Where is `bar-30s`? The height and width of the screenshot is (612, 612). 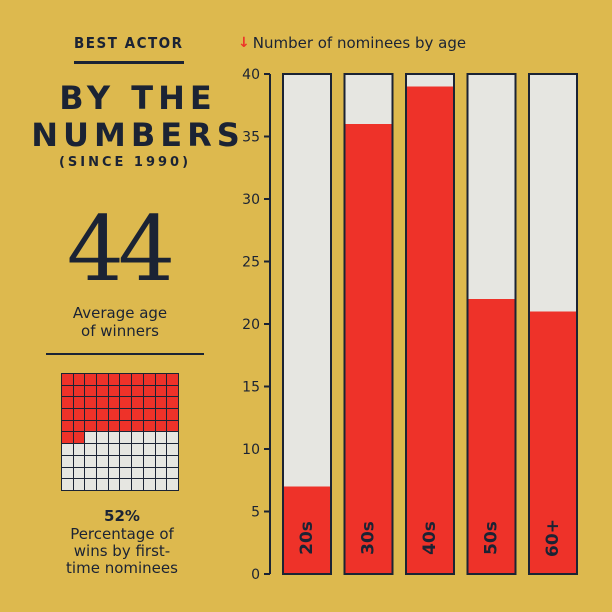
bar-30s is located at coordinates (368, 349).